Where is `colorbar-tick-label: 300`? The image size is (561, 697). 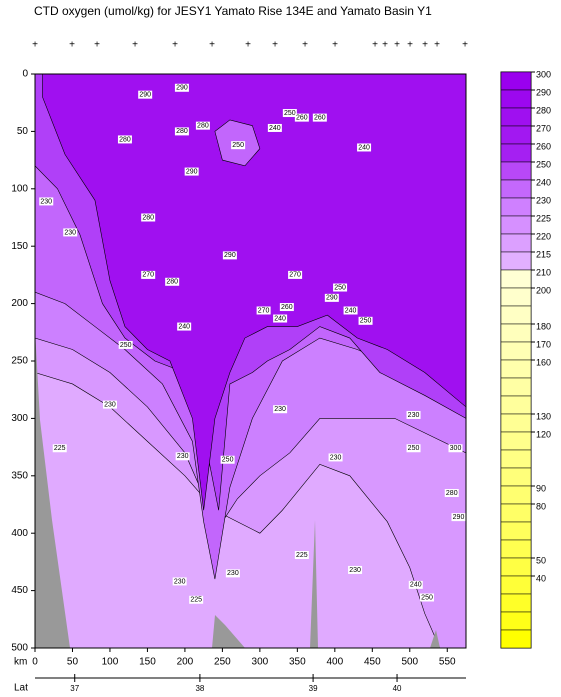 colorbar-tick-label: 300 is located at coordinates (543, 74).